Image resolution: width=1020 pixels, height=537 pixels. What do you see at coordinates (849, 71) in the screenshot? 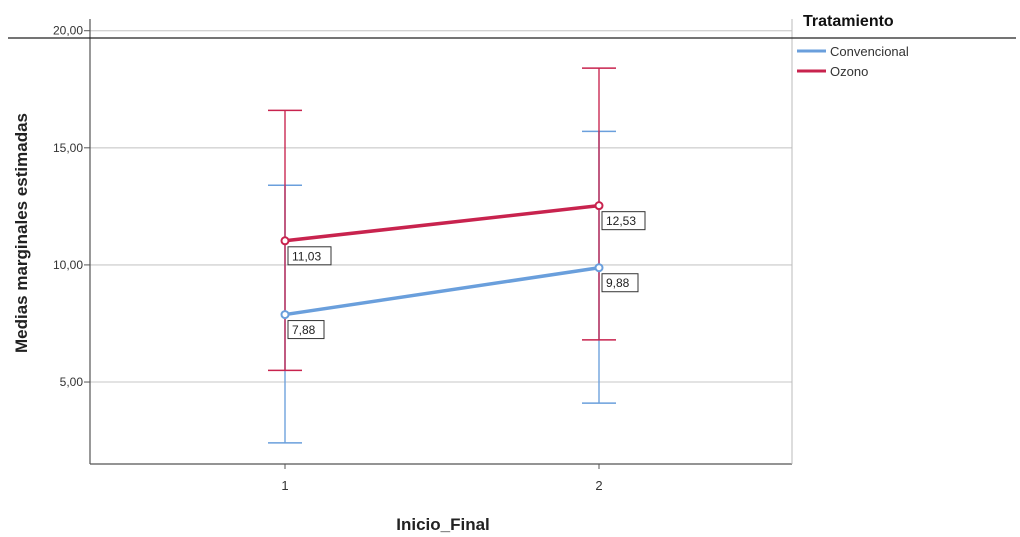
I see `legend-label-ozono: Ozono` at bounding box center [849, 71].